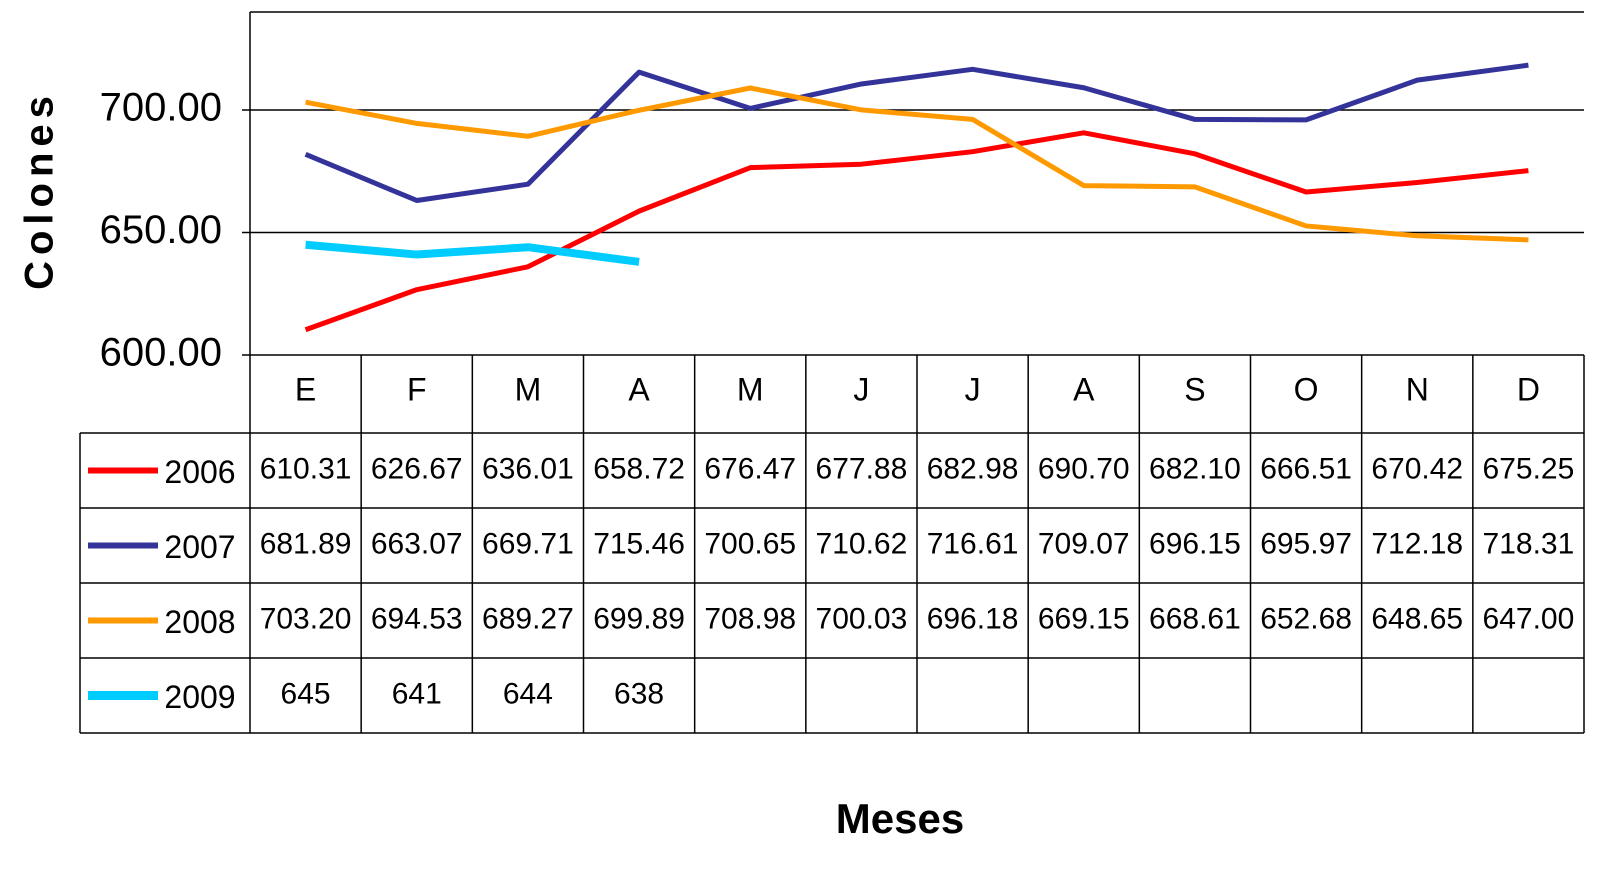  What do you see at coordinates (306, 693) in the screenshot?
I see `table-cell: 645` at bounding box center [306, 693].